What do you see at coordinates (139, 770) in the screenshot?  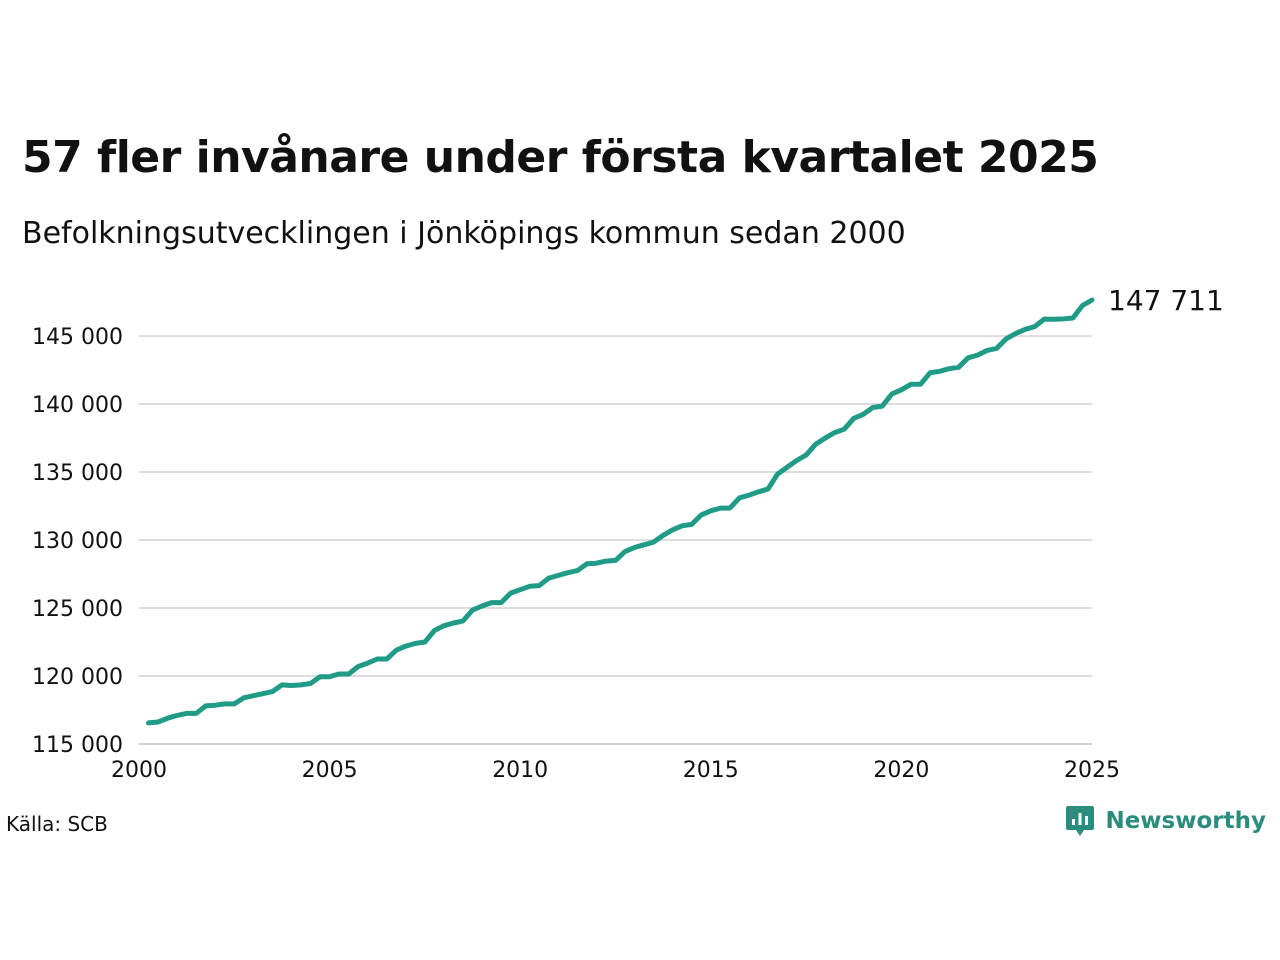 I see `x-tick-label: 2000` at bounding box center [139, 770].